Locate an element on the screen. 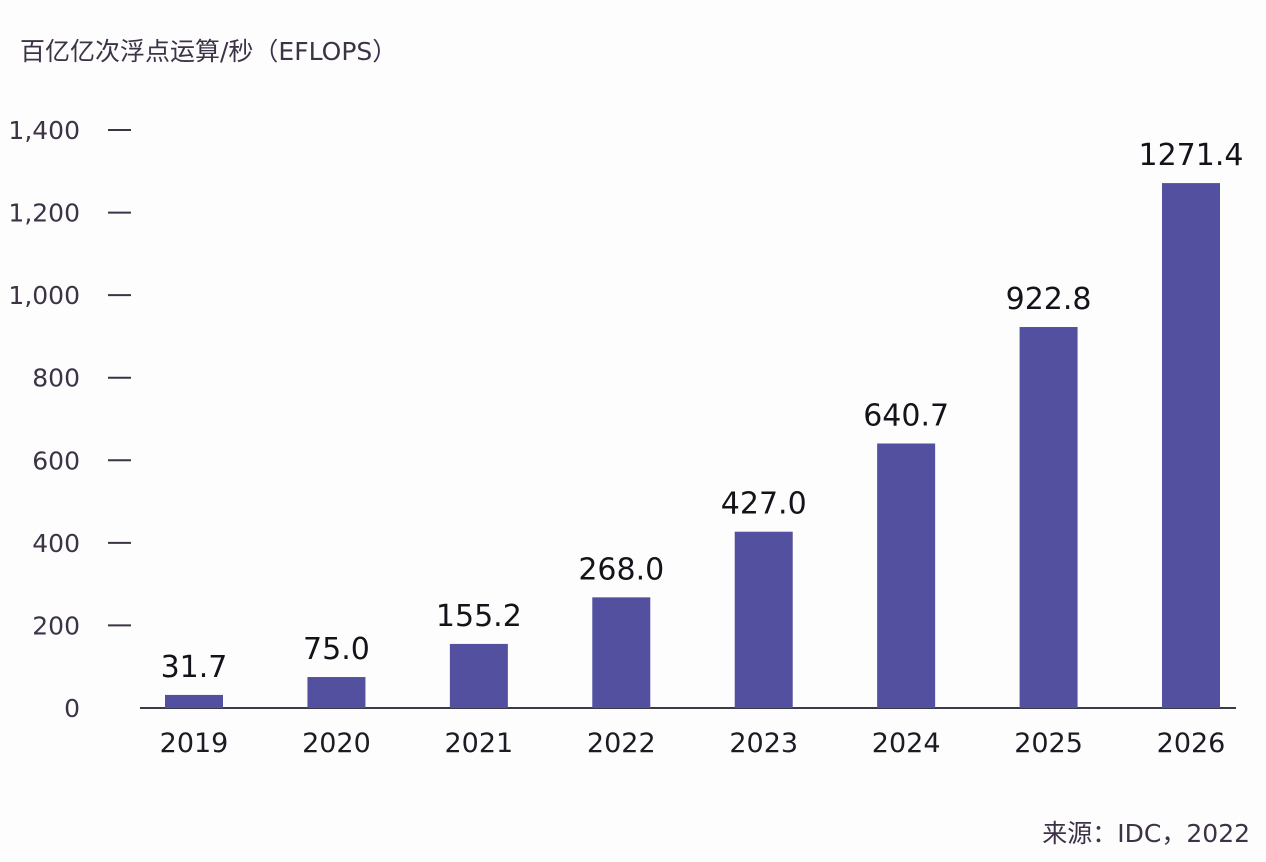  y-tick-label: 1,200 is located at coordinates (44, 213).